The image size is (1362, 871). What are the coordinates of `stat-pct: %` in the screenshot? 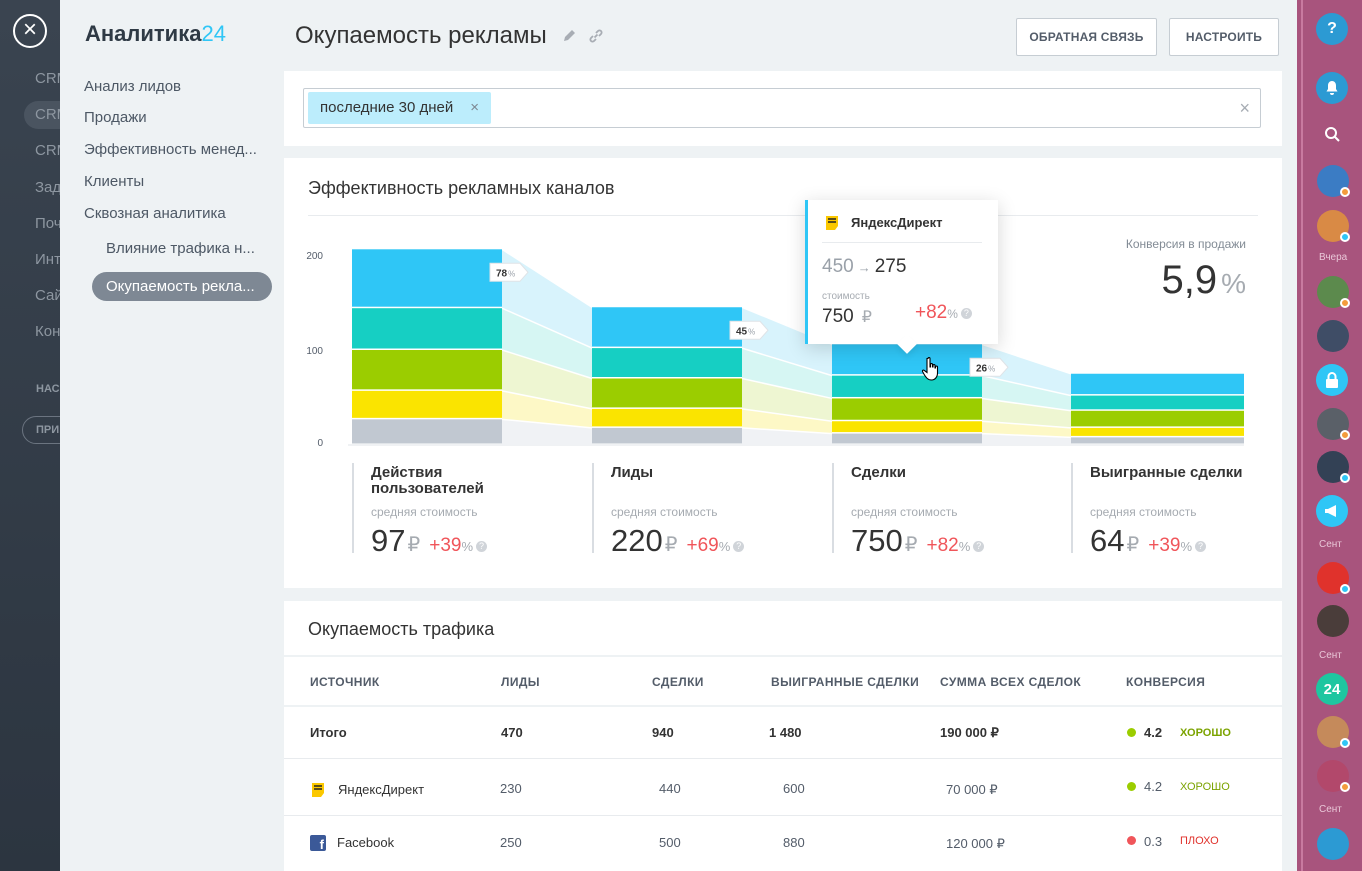 It's located at (467, 546).